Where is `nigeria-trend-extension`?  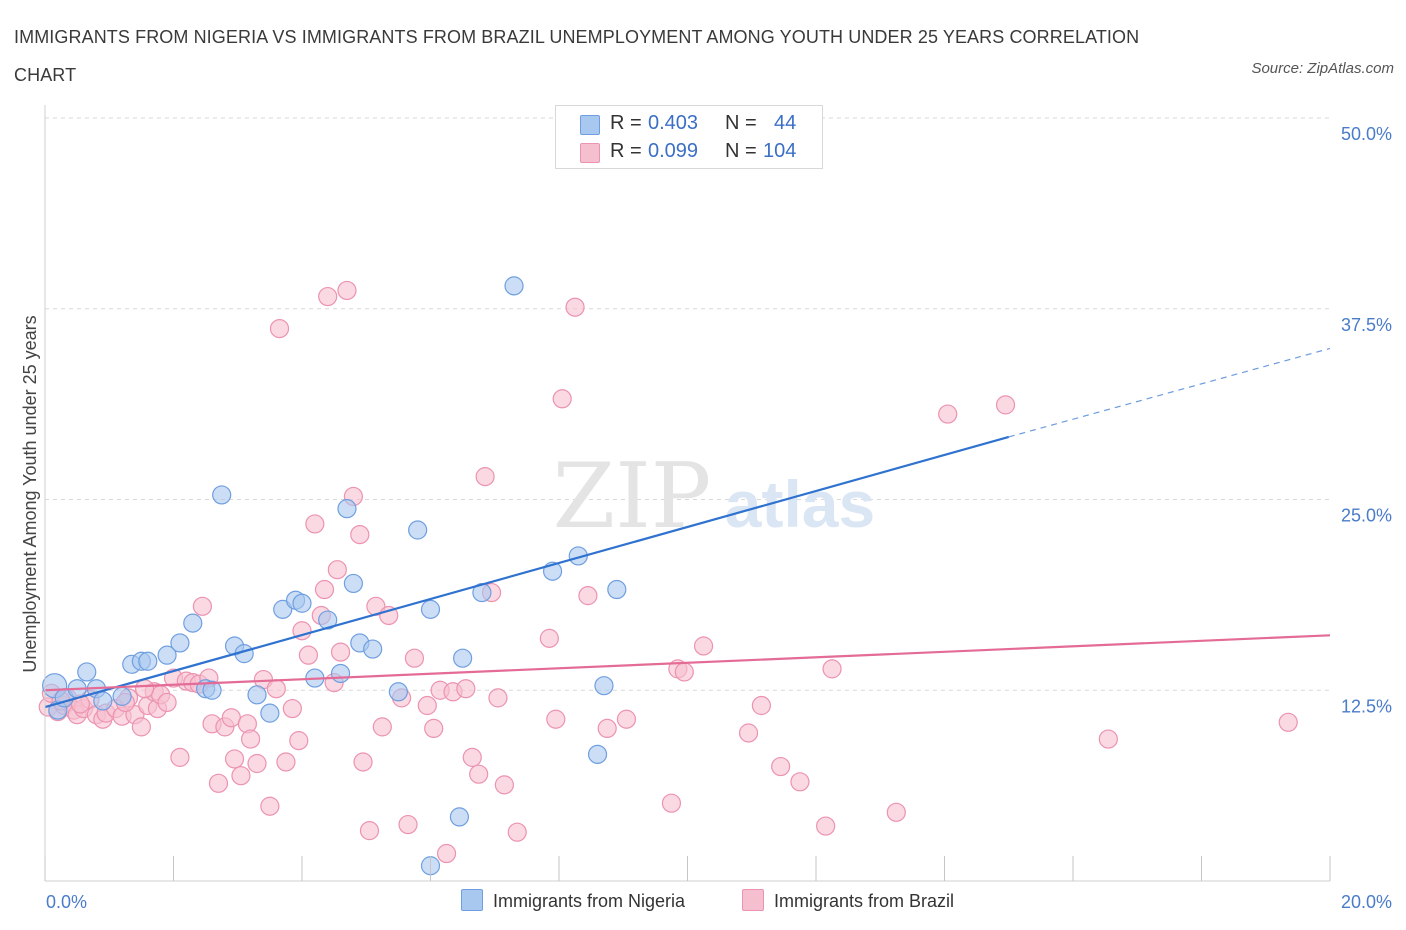
nigeria-trend-extension is located at coordinates (1169, 392).